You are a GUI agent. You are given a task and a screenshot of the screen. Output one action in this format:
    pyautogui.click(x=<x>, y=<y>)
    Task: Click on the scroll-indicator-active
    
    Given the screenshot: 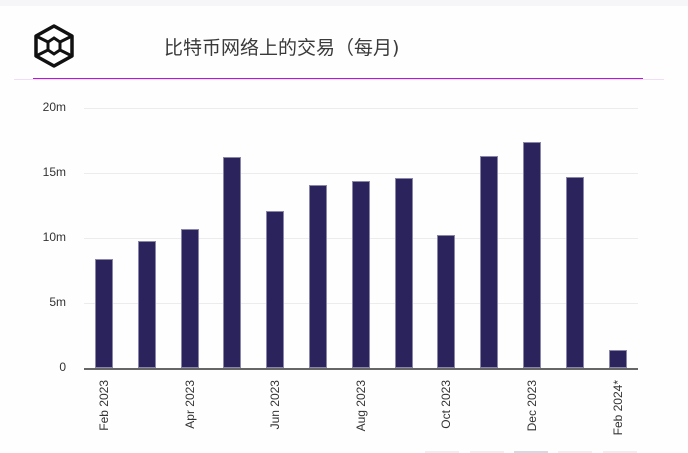 What is the action you would take?
    pyautogui.click(x=531, y=452)
    